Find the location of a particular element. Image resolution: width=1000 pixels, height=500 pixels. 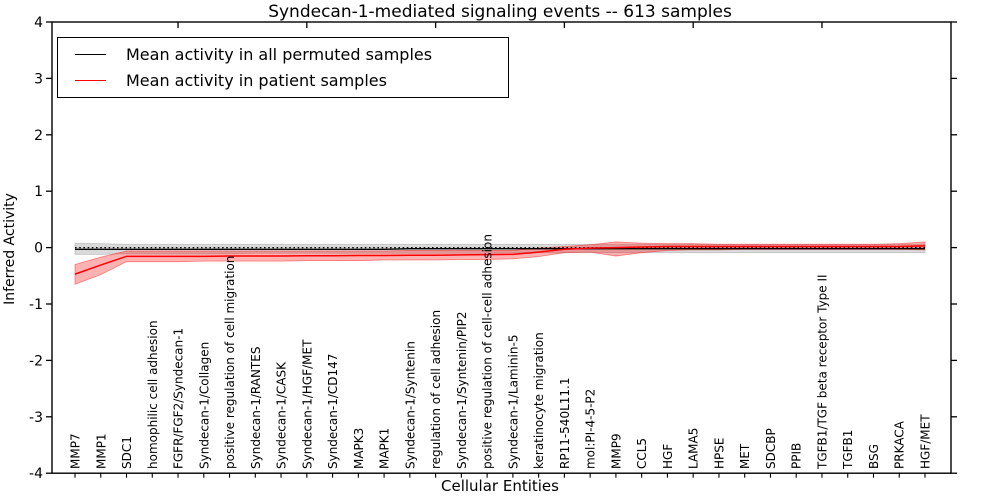

y-tick-label: 4 is located at coordinates (38, 23).